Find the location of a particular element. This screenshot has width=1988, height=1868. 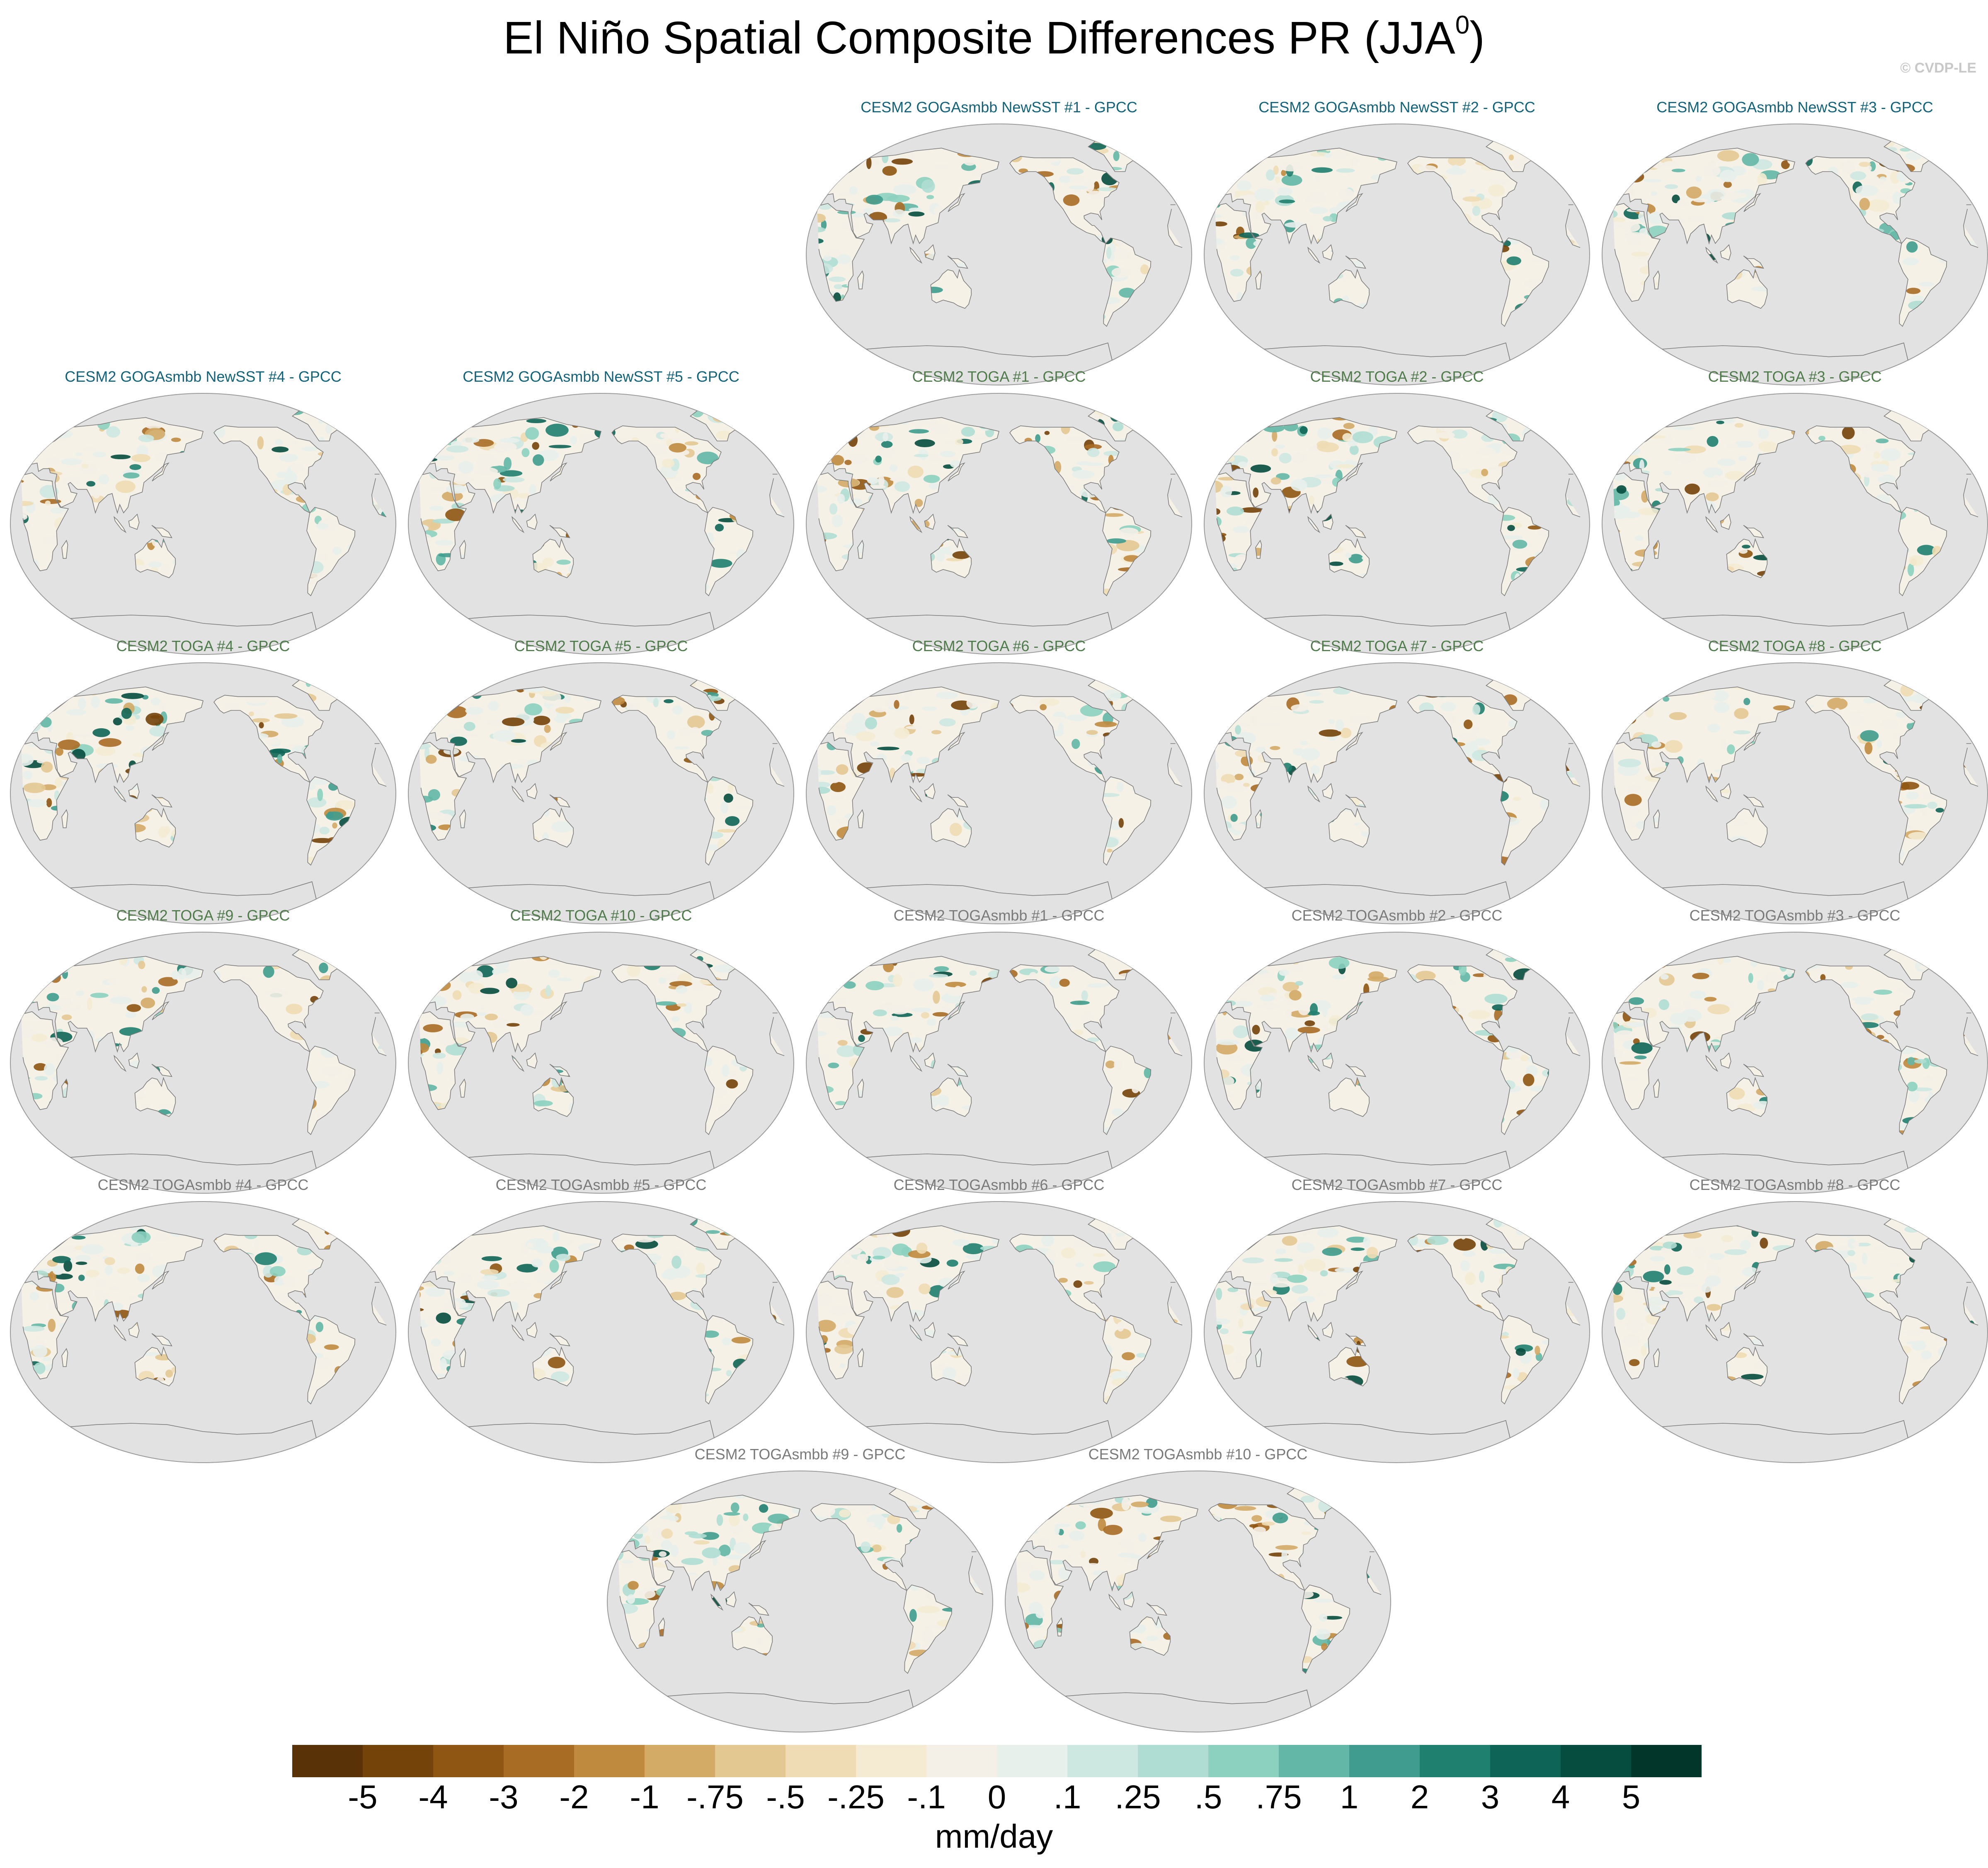

map-panel: CESM2 TOGA #1 - GPCC is located at coordinates (999, 511).